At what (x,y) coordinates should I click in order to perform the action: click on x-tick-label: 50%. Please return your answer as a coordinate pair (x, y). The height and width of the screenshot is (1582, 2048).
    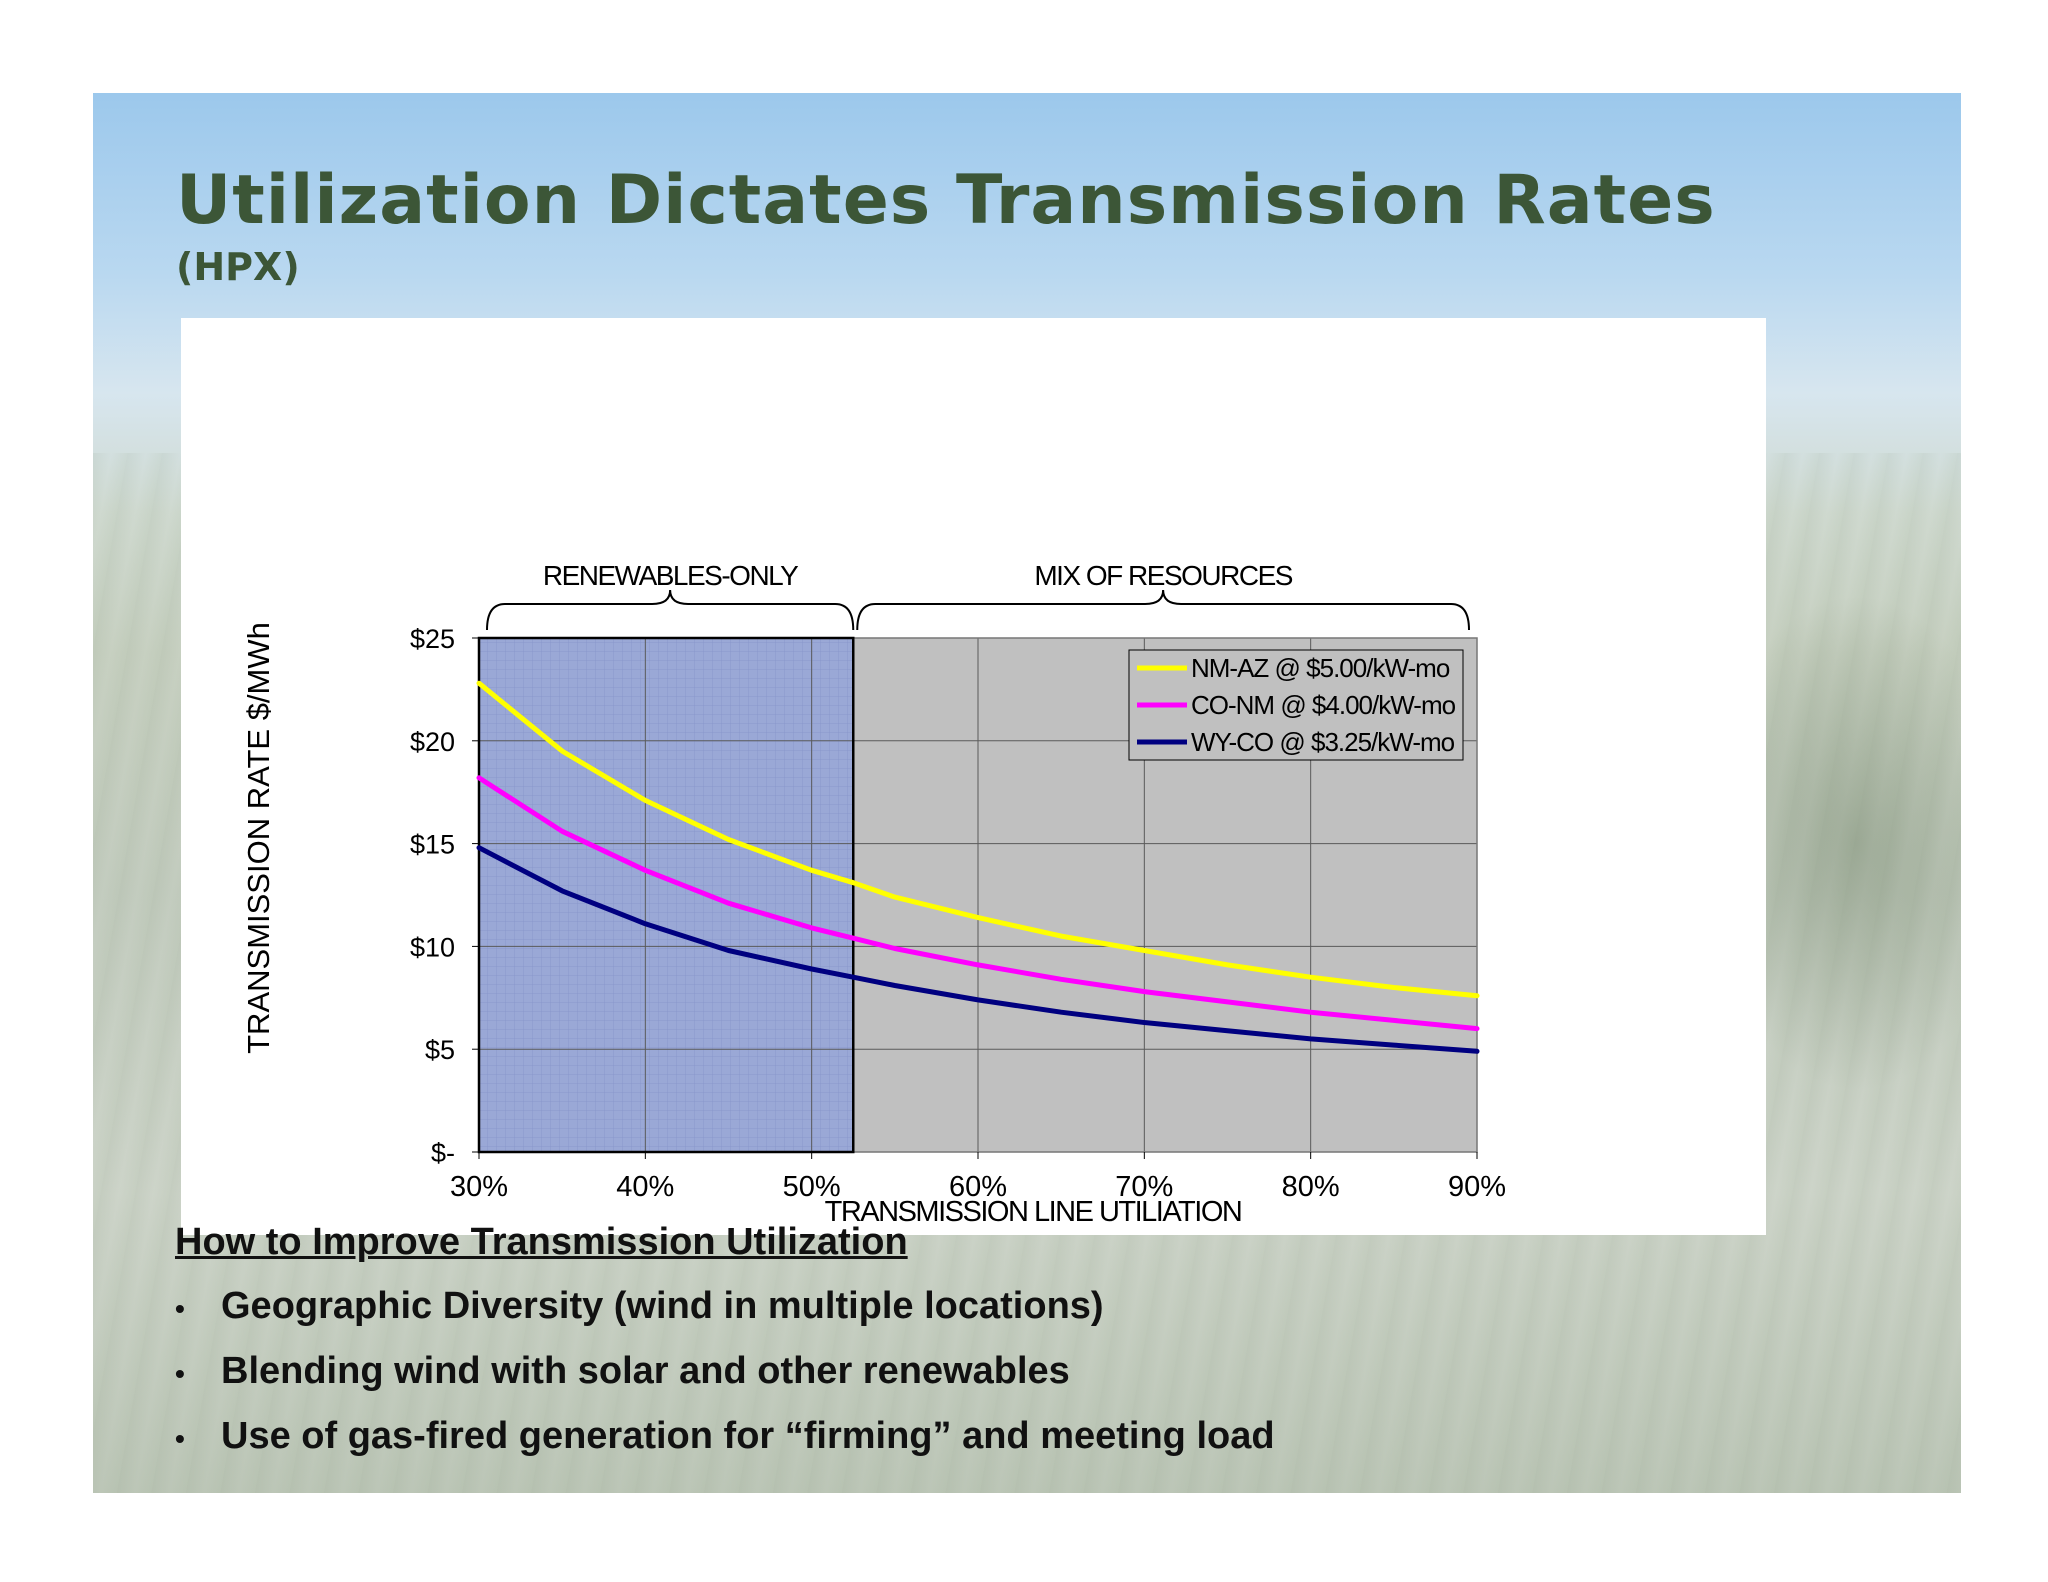
    Looking at the image, I should click on (812, 1187).